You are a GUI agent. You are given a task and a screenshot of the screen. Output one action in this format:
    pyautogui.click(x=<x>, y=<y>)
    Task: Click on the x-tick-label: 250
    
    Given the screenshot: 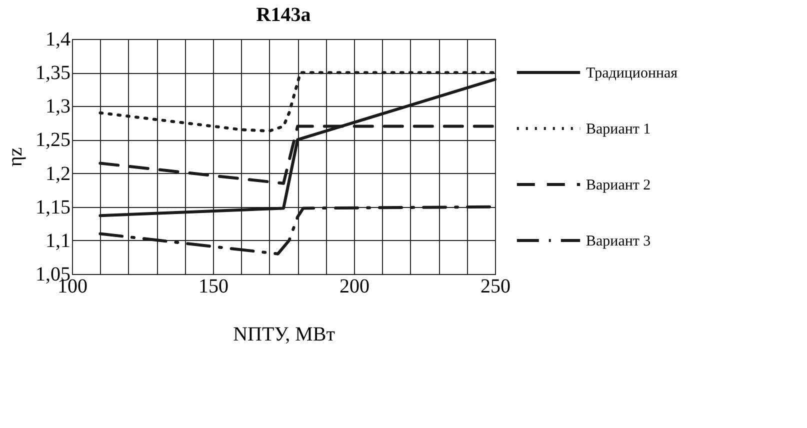 What is the action you would take?
    pyautogui.click(x=495, y=287)
    